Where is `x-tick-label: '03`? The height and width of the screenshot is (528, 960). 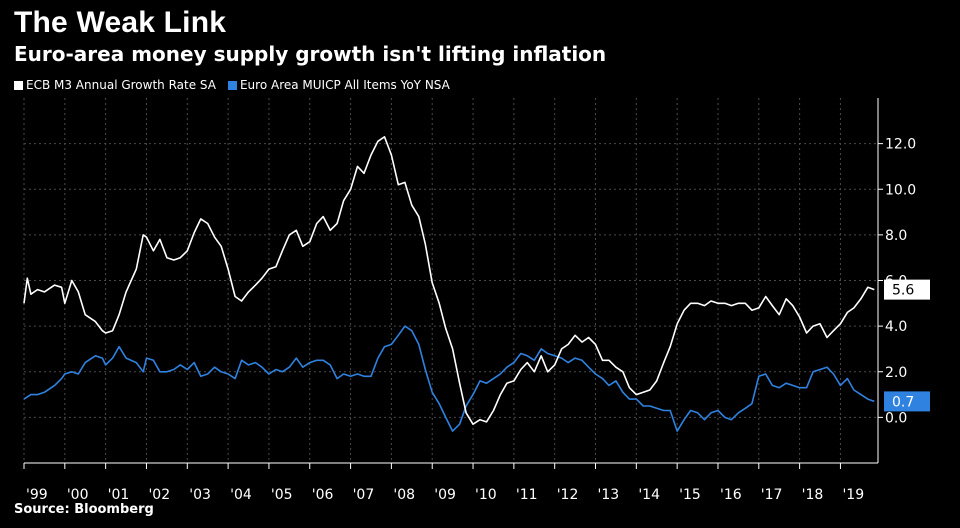
x-tick-label: '03 is located at coordinates (200, 495).